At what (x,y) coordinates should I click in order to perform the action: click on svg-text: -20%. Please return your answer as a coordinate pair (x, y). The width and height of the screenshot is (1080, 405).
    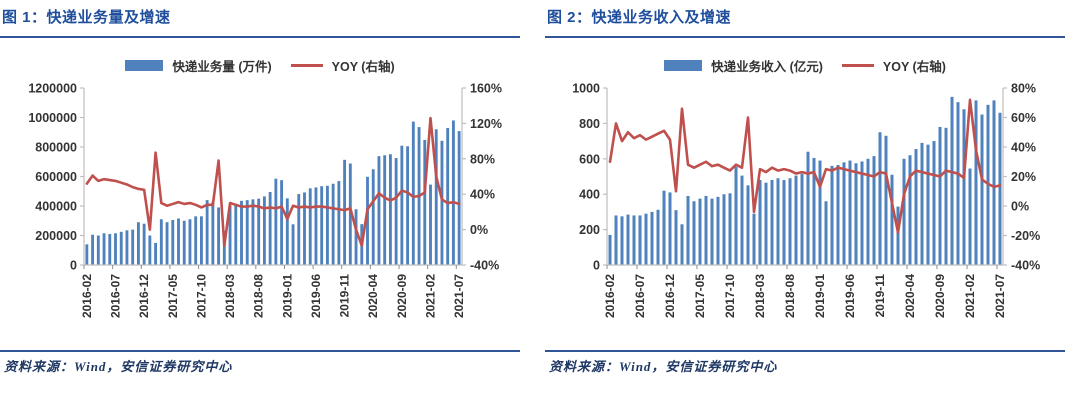
    Looking at the image, I should click on (1025, 236).